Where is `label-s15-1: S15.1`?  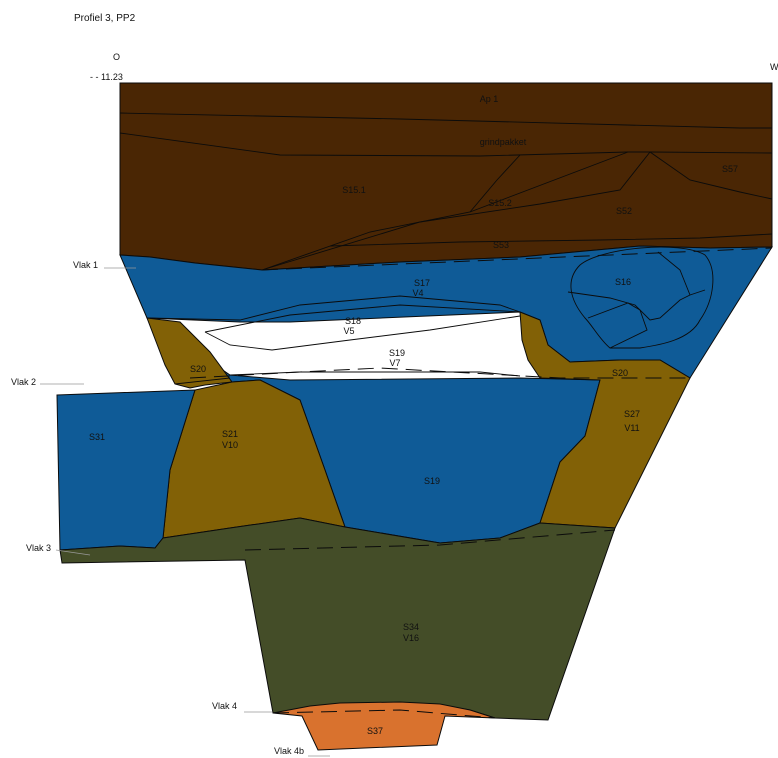
label-s15-1: S15.1 is located at coordinates (354, 190).